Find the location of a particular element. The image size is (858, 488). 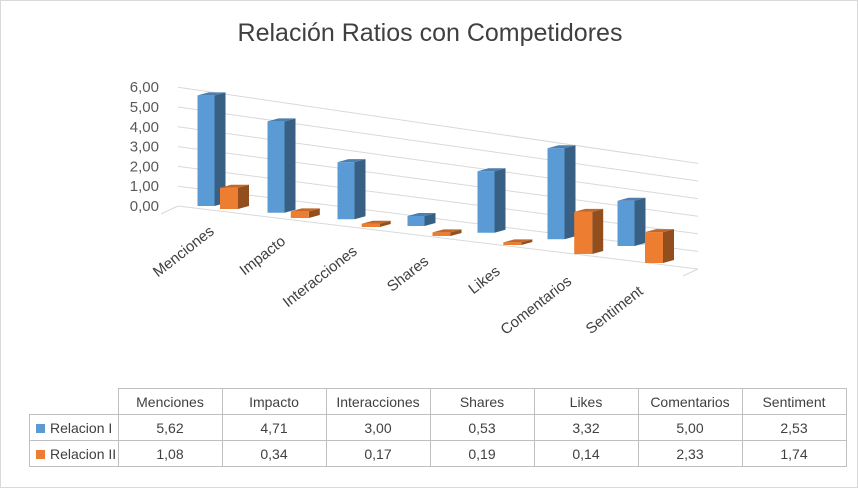

data-table-cell: 3,00 is located at coordinates (378, 427).